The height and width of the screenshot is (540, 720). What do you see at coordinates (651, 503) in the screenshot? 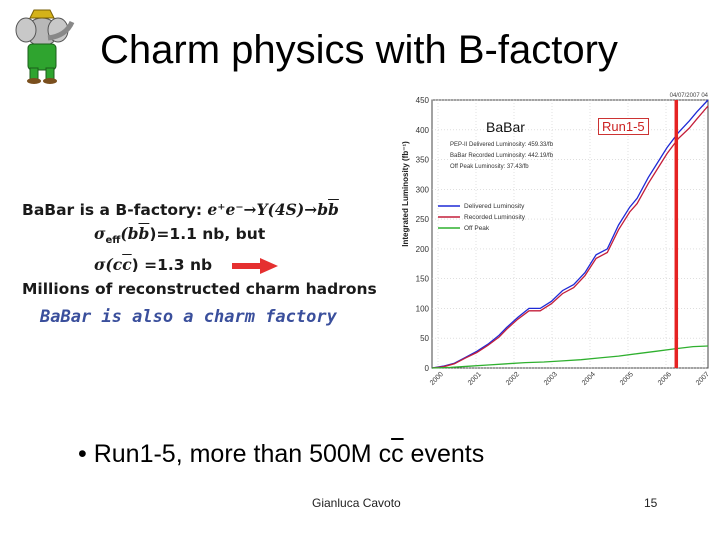
I see `page-number: 15` at bounding box center [651, 503].